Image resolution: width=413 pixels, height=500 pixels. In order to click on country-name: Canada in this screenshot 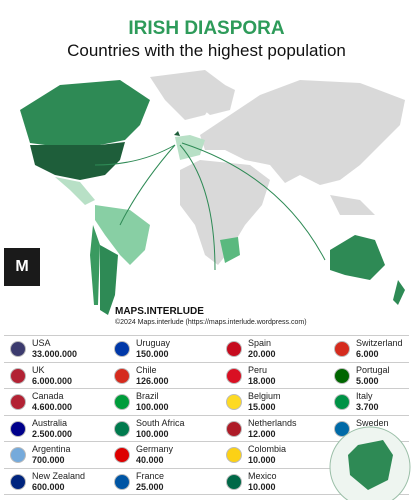, I will do `click(48, 396)`.